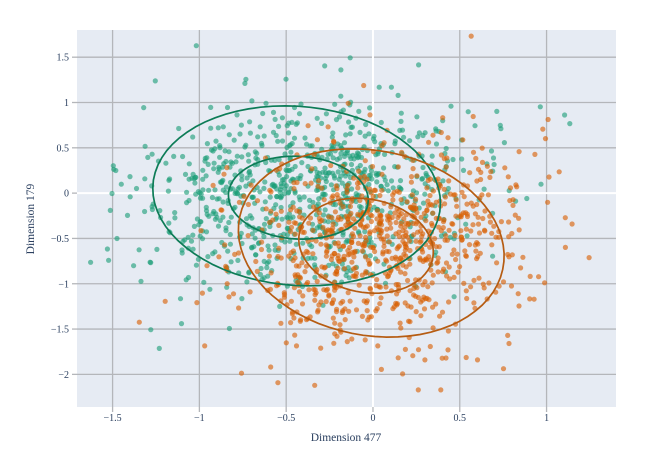 This screenshot has width=660, height=464. What do you see at coordinates (366, 246) in the screenshot?
I see `covariance-ellipse-cluster-orange-1-sigma` at bounding box center [366, 246].